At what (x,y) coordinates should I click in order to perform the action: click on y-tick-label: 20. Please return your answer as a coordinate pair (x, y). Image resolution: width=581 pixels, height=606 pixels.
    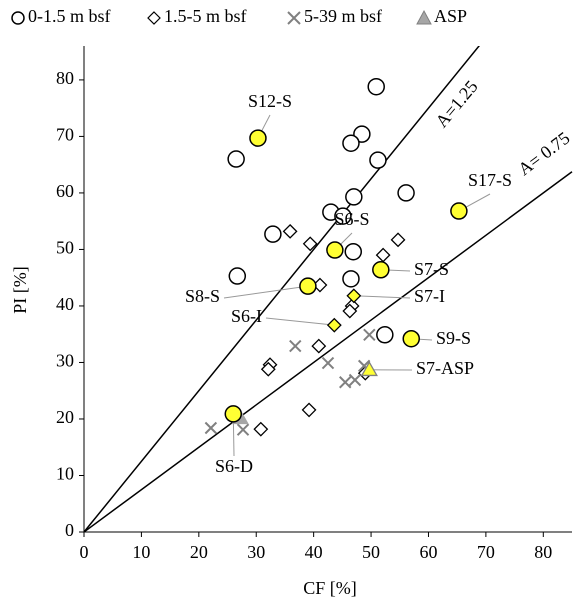
    Looking at the image, I should click on (65, 417).